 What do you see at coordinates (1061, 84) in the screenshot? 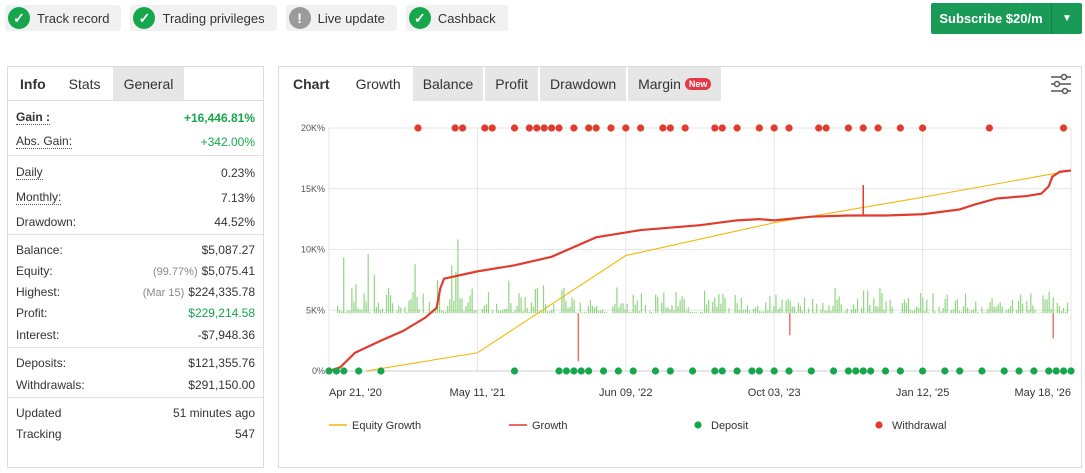
I see `settings-sliders-icon` at bounding box center [1061, 84].